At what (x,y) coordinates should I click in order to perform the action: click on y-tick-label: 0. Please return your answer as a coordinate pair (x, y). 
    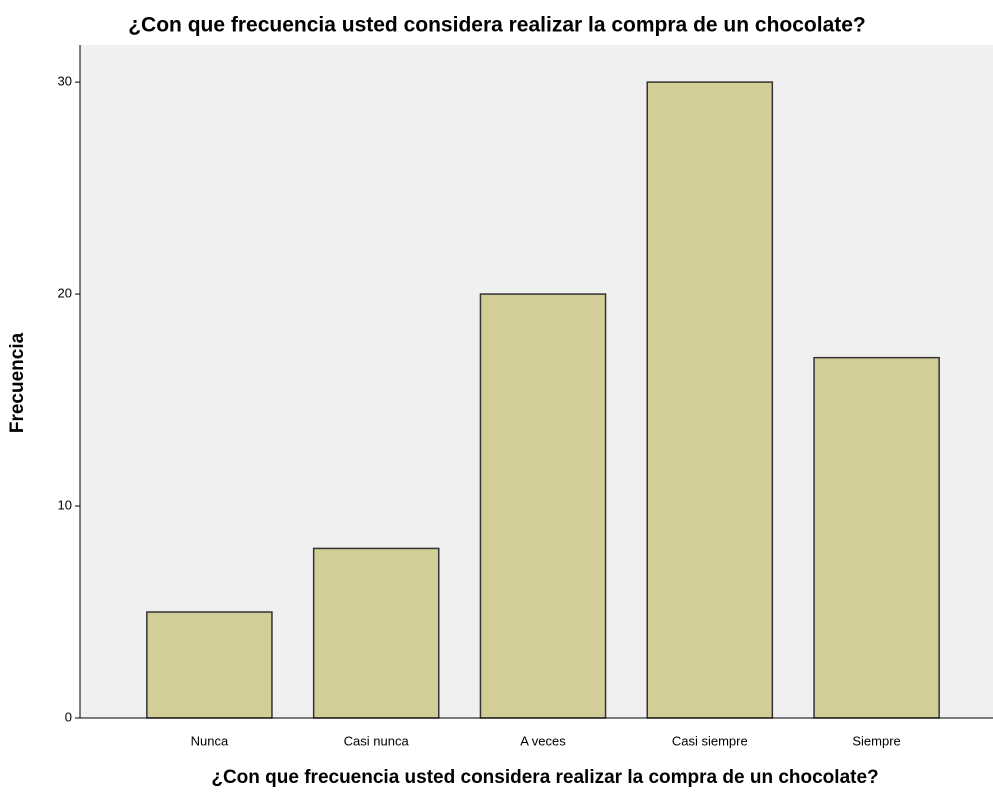
    Looking at the image, I should click on (68, 716).